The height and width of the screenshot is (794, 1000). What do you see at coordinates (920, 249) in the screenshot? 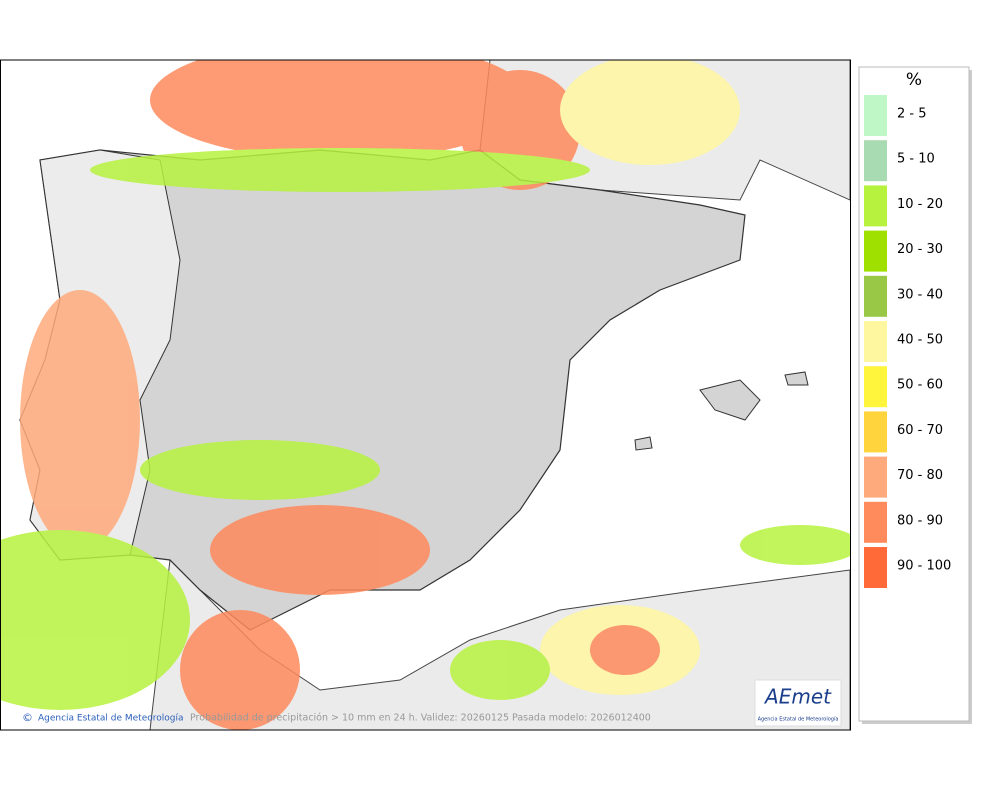
I see `legend-label: 20 - 30` at bounding box center [920, 249].